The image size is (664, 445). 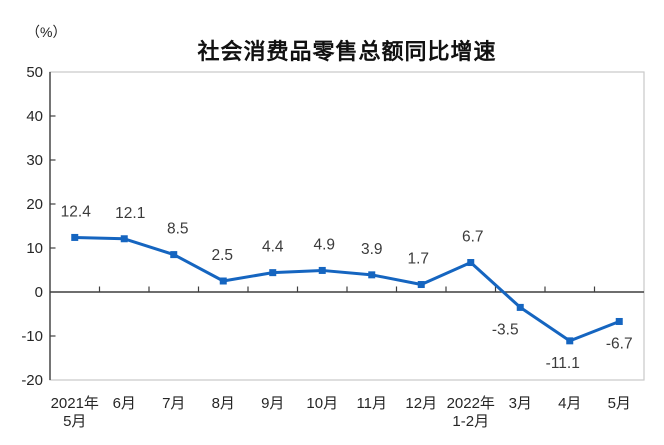 What do you see at coordinates (347, 51) in the screenshot?
I see `chart-title: 社会消费品零售总额同比增速` at bounding box center [347, 51].